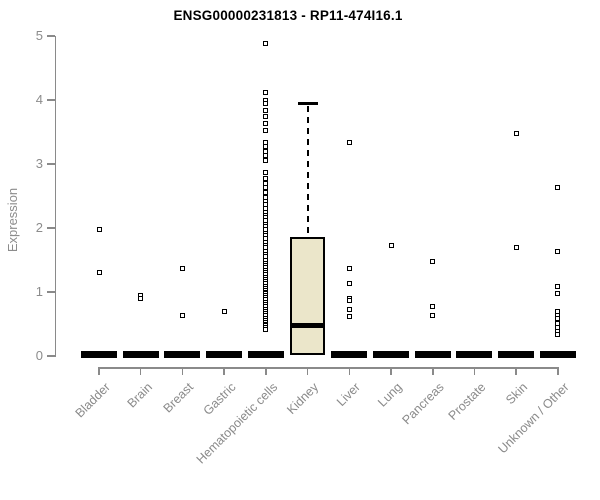  Describe the element at coordinates (307, 171) in the screenshot. I see `upper-whisker-line` at that location.